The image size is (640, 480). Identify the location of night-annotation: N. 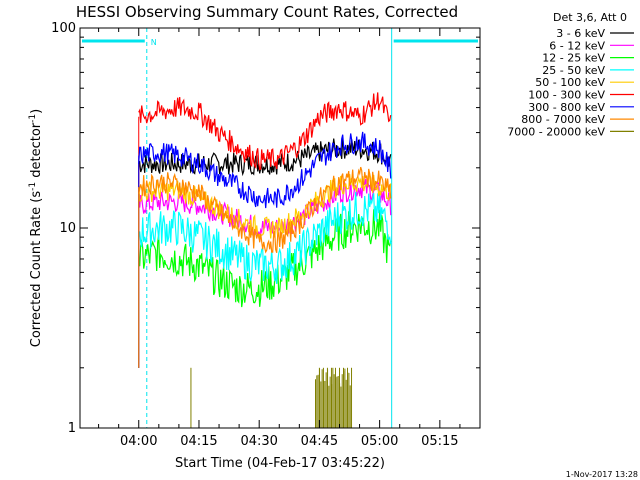
(154, 42).